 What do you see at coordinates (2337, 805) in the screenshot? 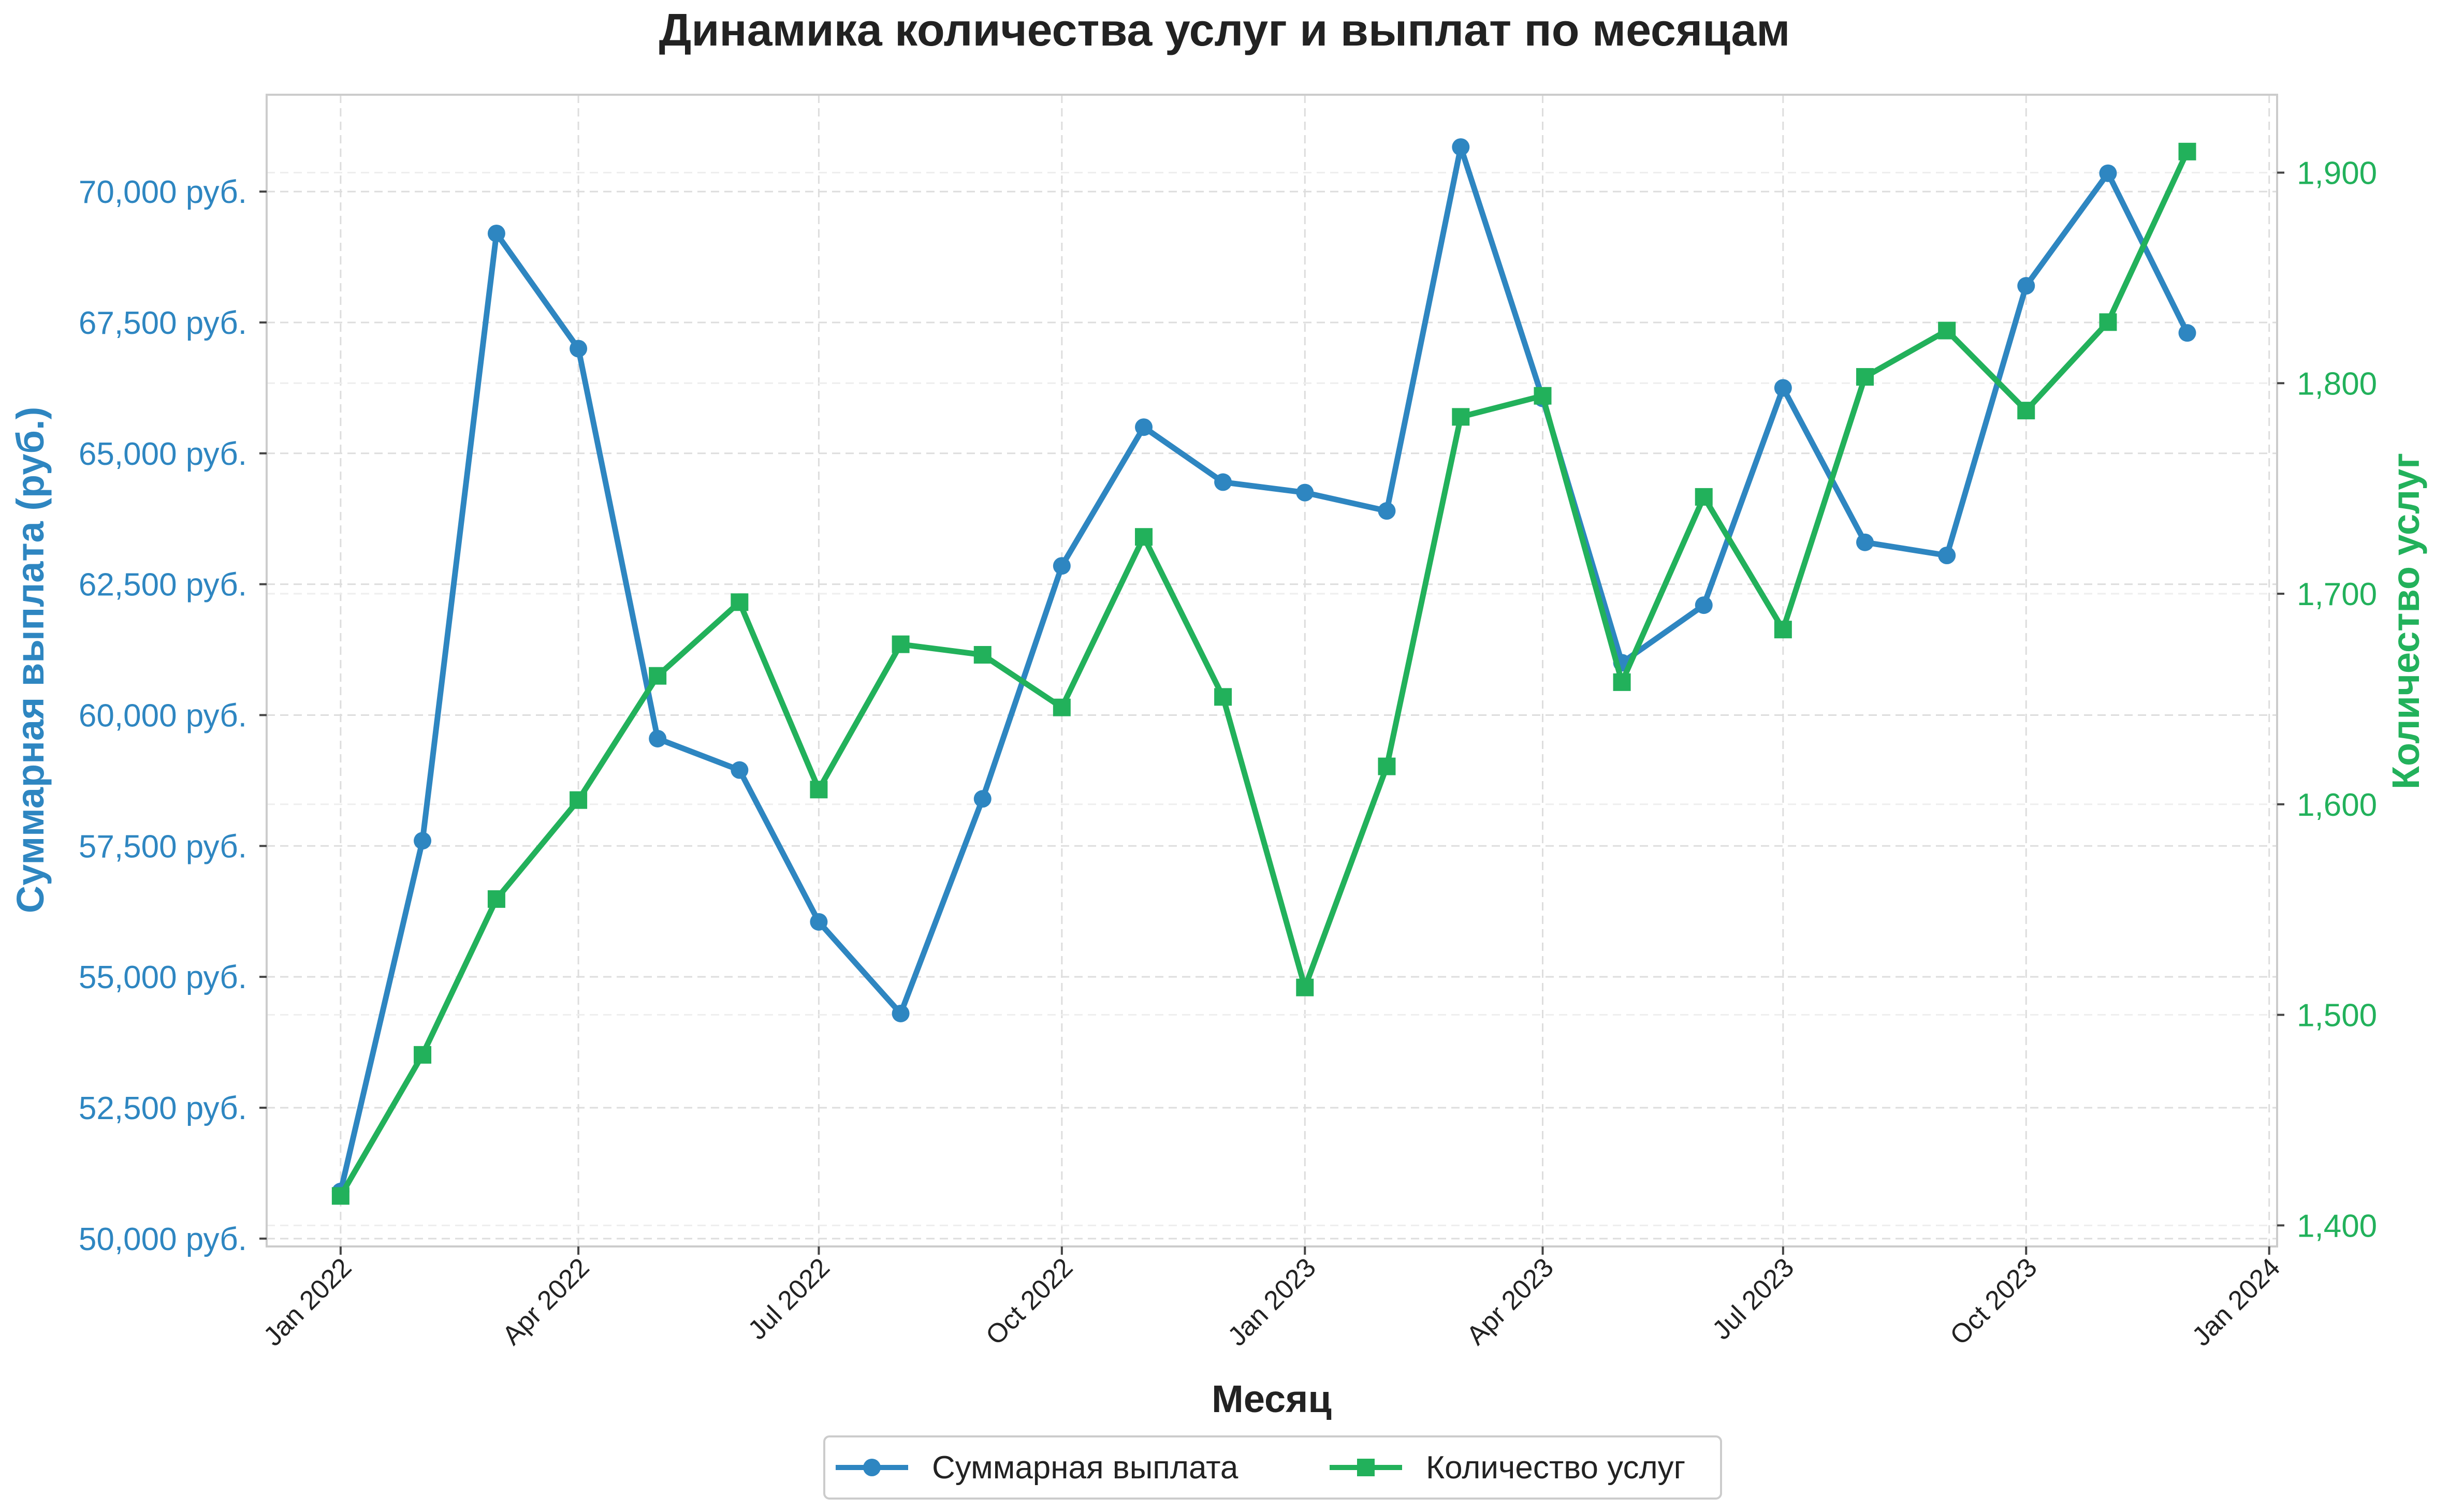
I see `y-right-tick-label: 1,600` at bounding box center [2337, 805].